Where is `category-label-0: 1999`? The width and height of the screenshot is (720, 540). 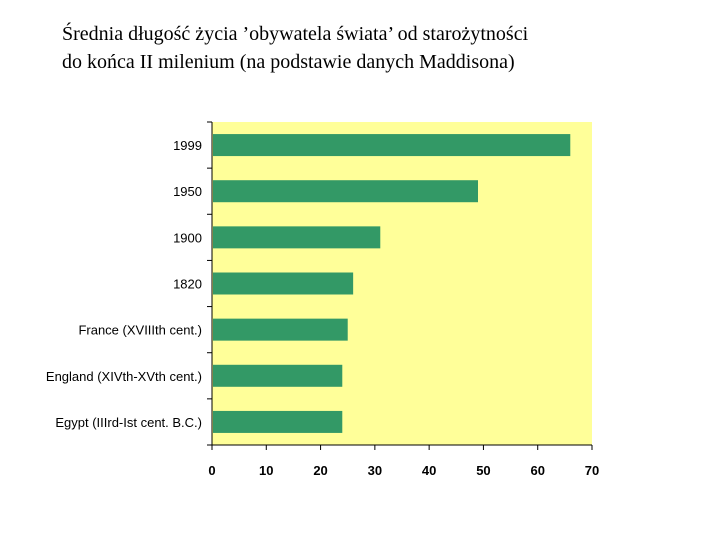
category-label-0: 1999 is located at coordinates (187, 145).